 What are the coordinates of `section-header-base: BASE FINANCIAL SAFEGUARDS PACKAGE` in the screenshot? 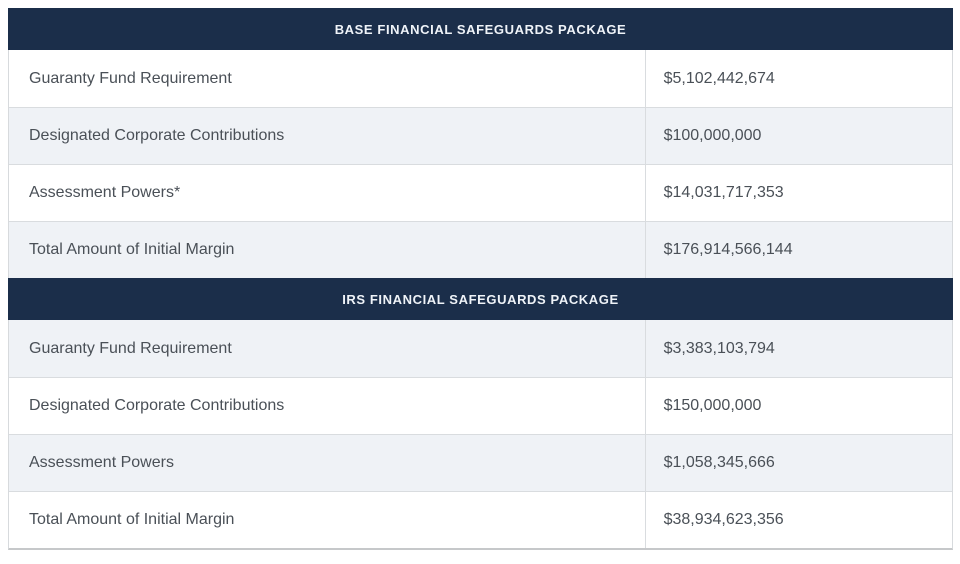 It's located at (480, 29).